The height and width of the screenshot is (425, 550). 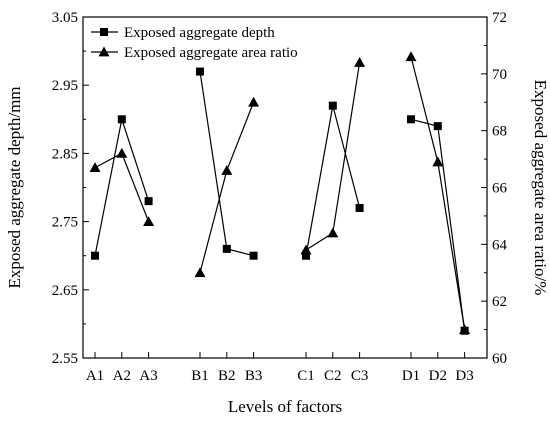 What do you see at coordinates (306, 376) in the screenshot?
I see `x-tick-label: C1` at bounding box center [306, 376].